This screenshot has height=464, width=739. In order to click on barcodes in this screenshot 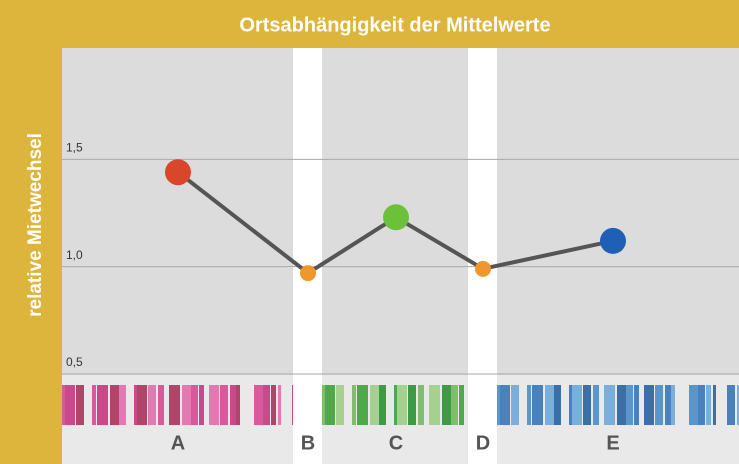, I will do `click(400, 405)`.